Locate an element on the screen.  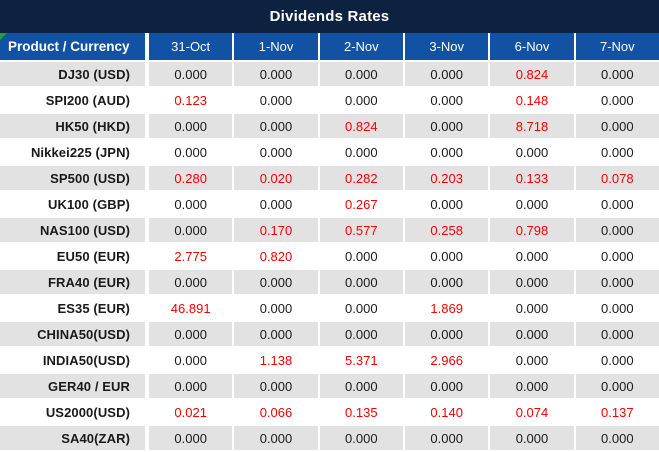
product-label: HK50 (HKD) is located at coordinates (73, 126).